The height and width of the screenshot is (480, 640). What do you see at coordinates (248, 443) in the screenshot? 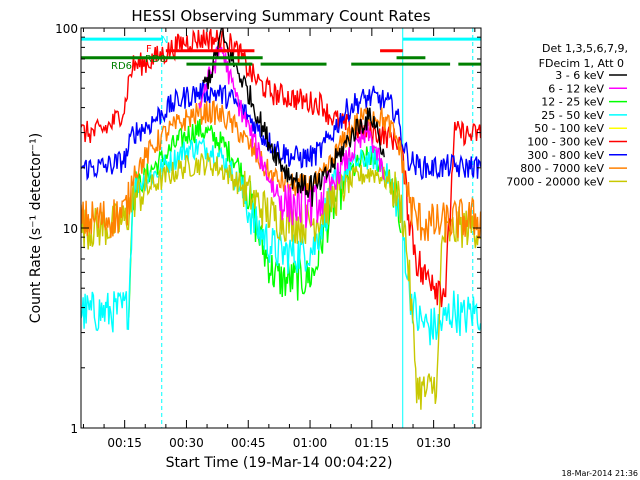
I see `x-tick-label: 00:45` at bounding box center [248, 443].